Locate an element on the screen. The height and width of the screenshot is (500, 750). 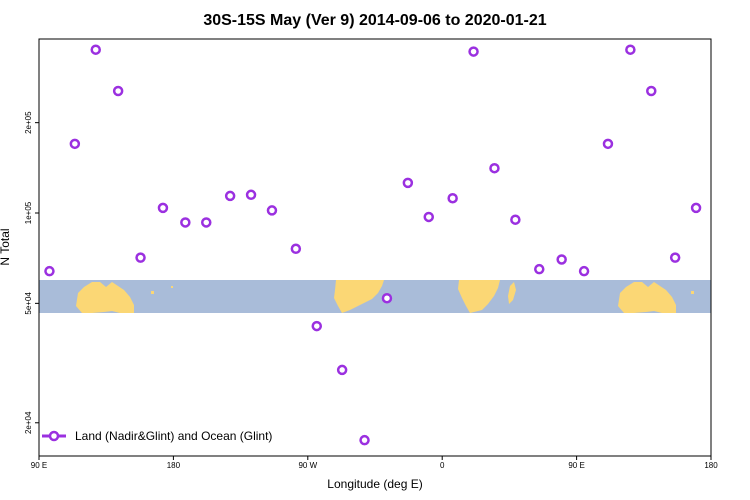
x-tick-label: 90 W is located at coordinates (307, 465).